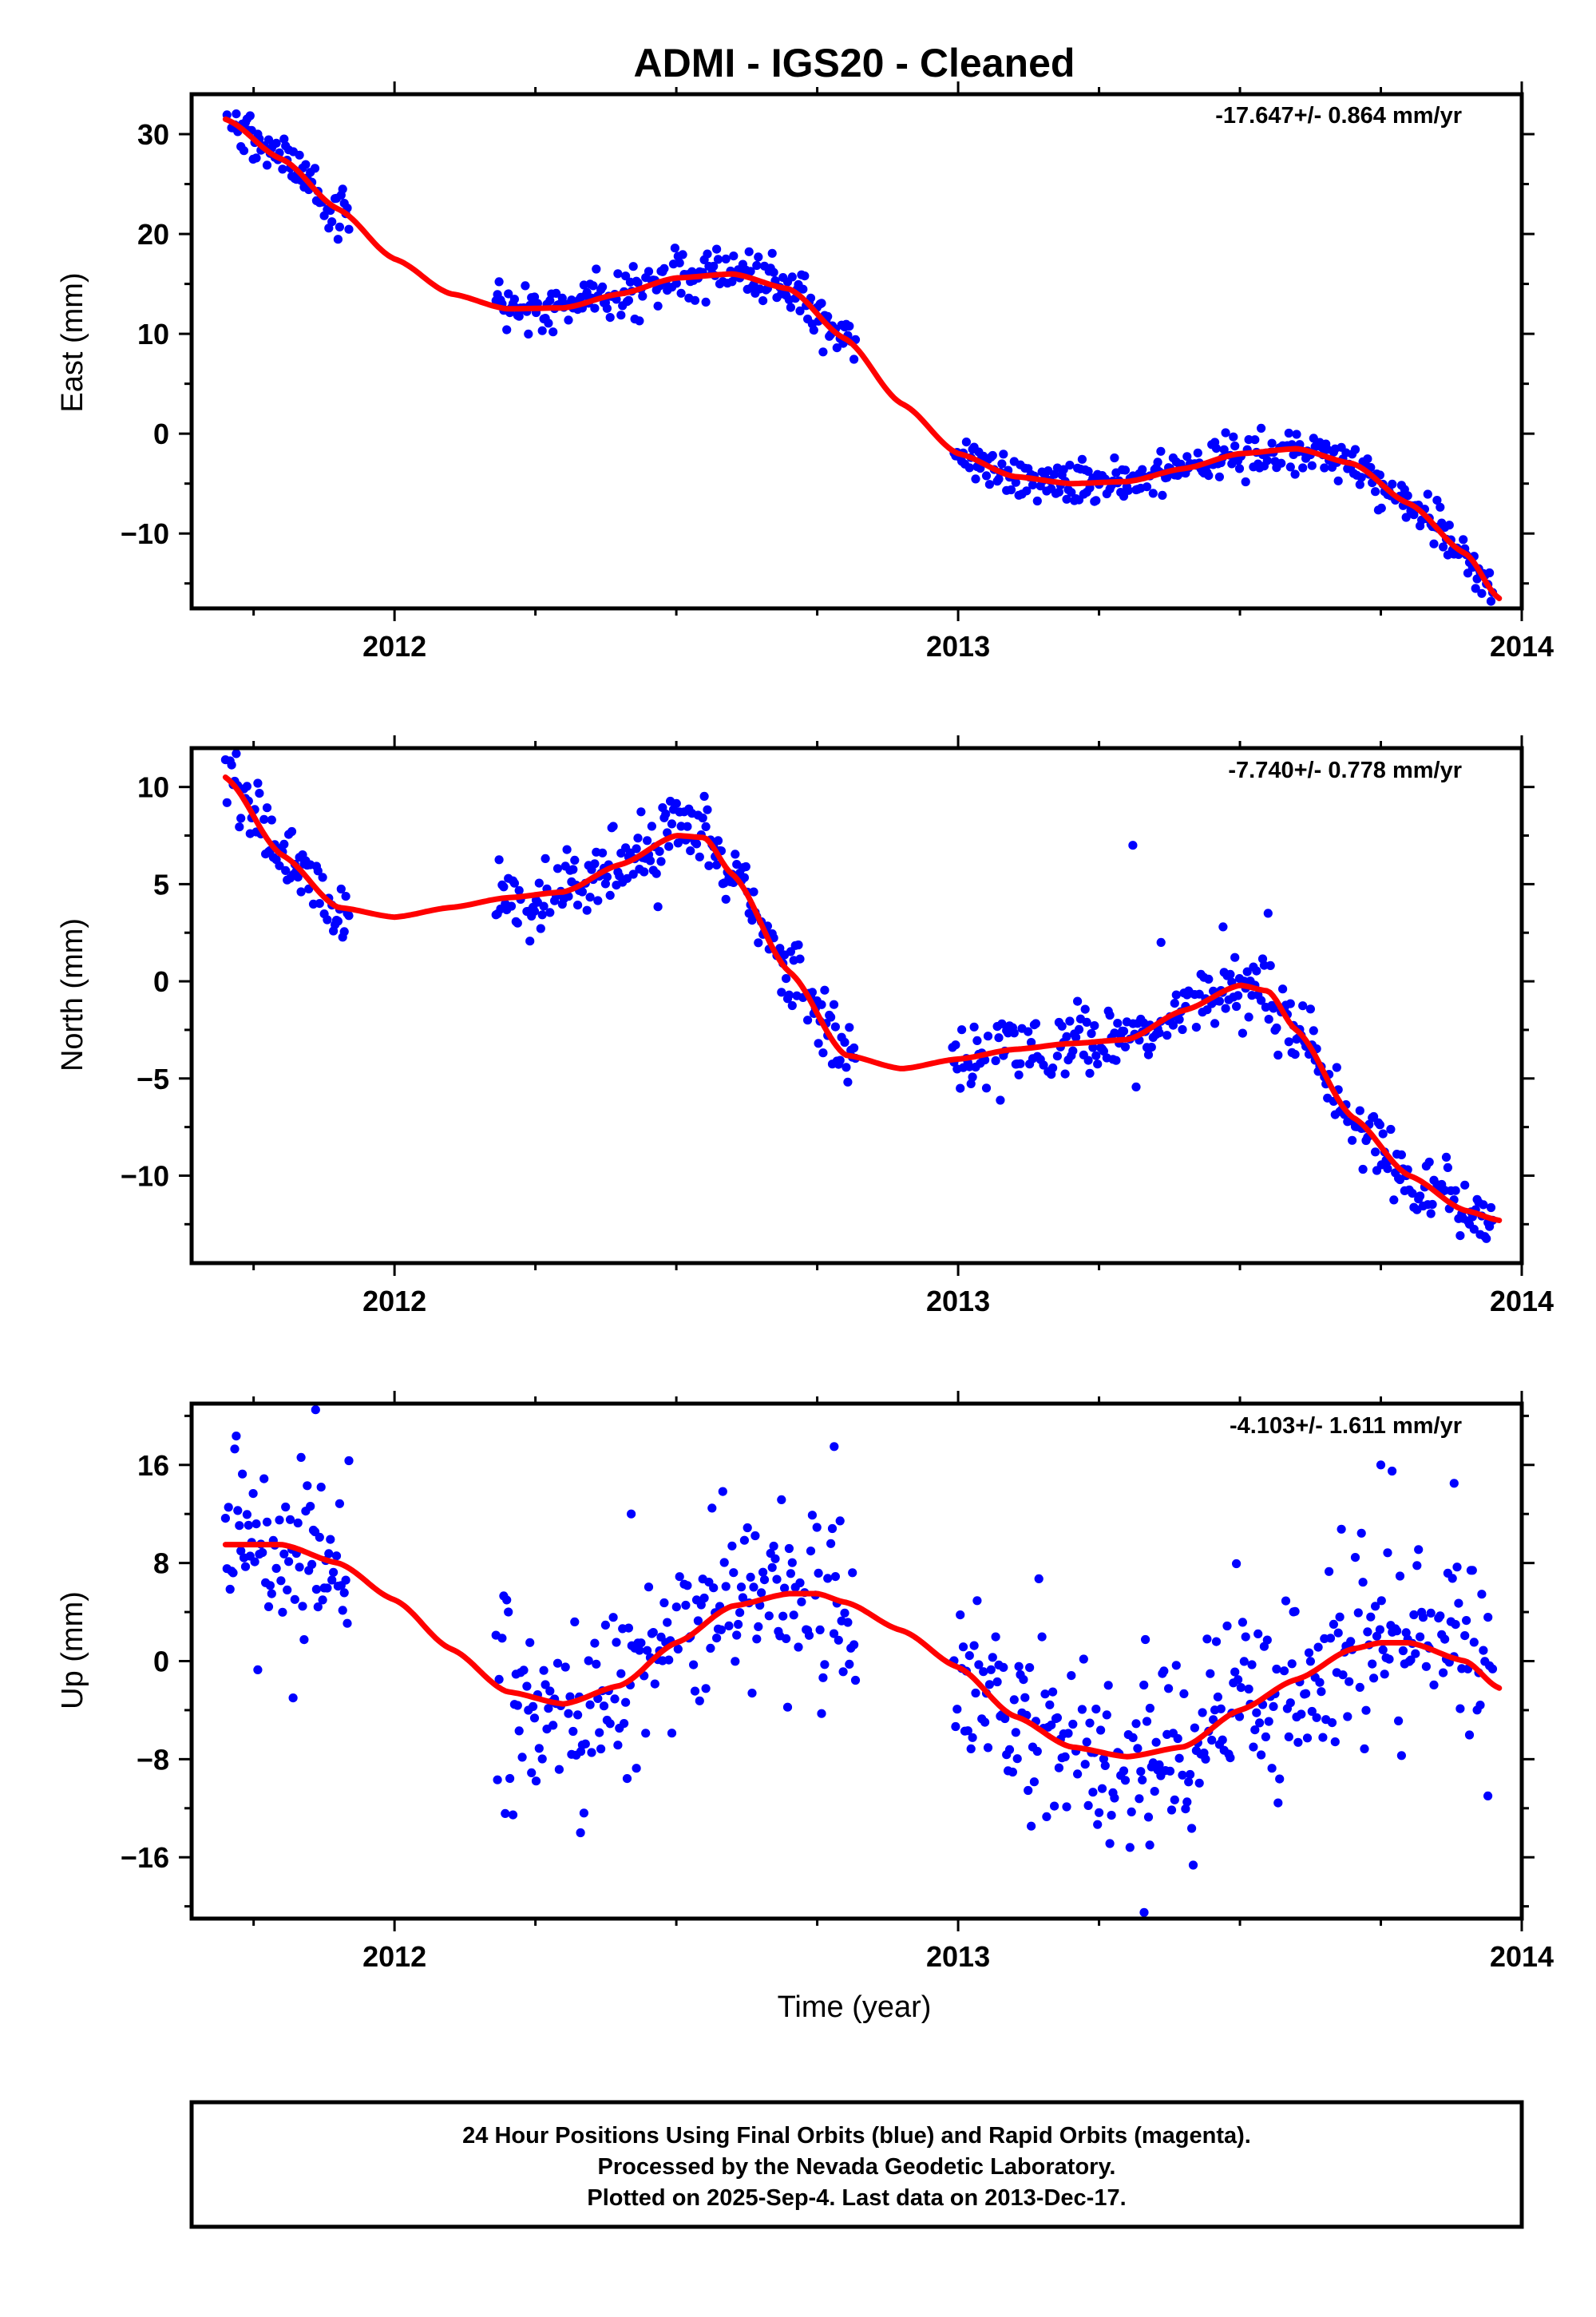  Describe the element at coordinates (854, 63) in the screenshot. I see `chart-title: ADMI - IGS20 - Cleaned` at that location.